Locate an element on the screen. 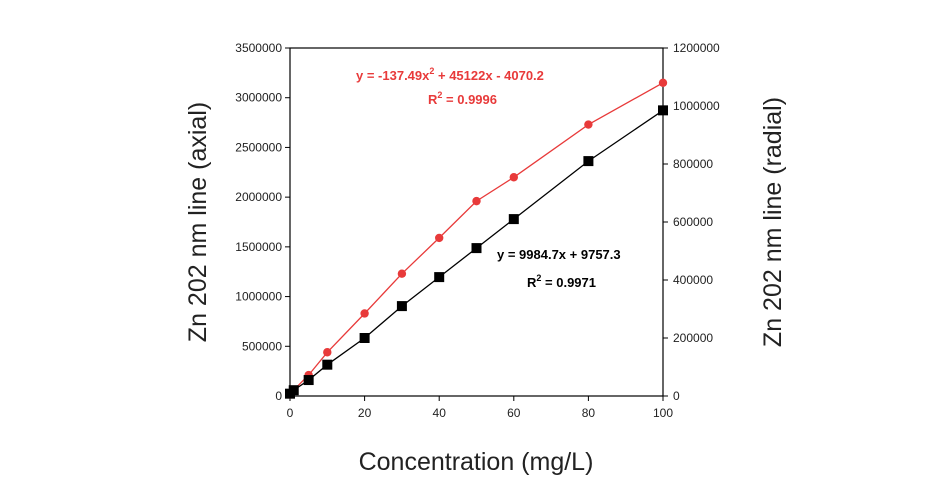 The image size is (946, 489). x-tick-label: 80 is located at coordinates (589, 413).